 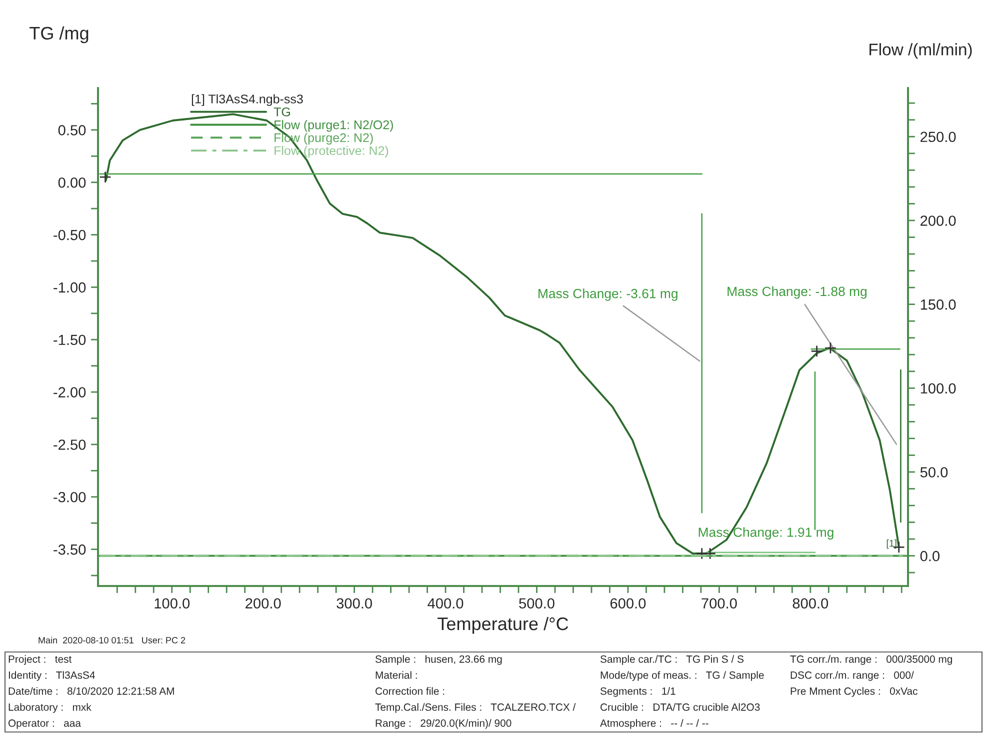 I want to click on text: Pre Mment Cycles : 0xVac, so click(x=854, y=692).